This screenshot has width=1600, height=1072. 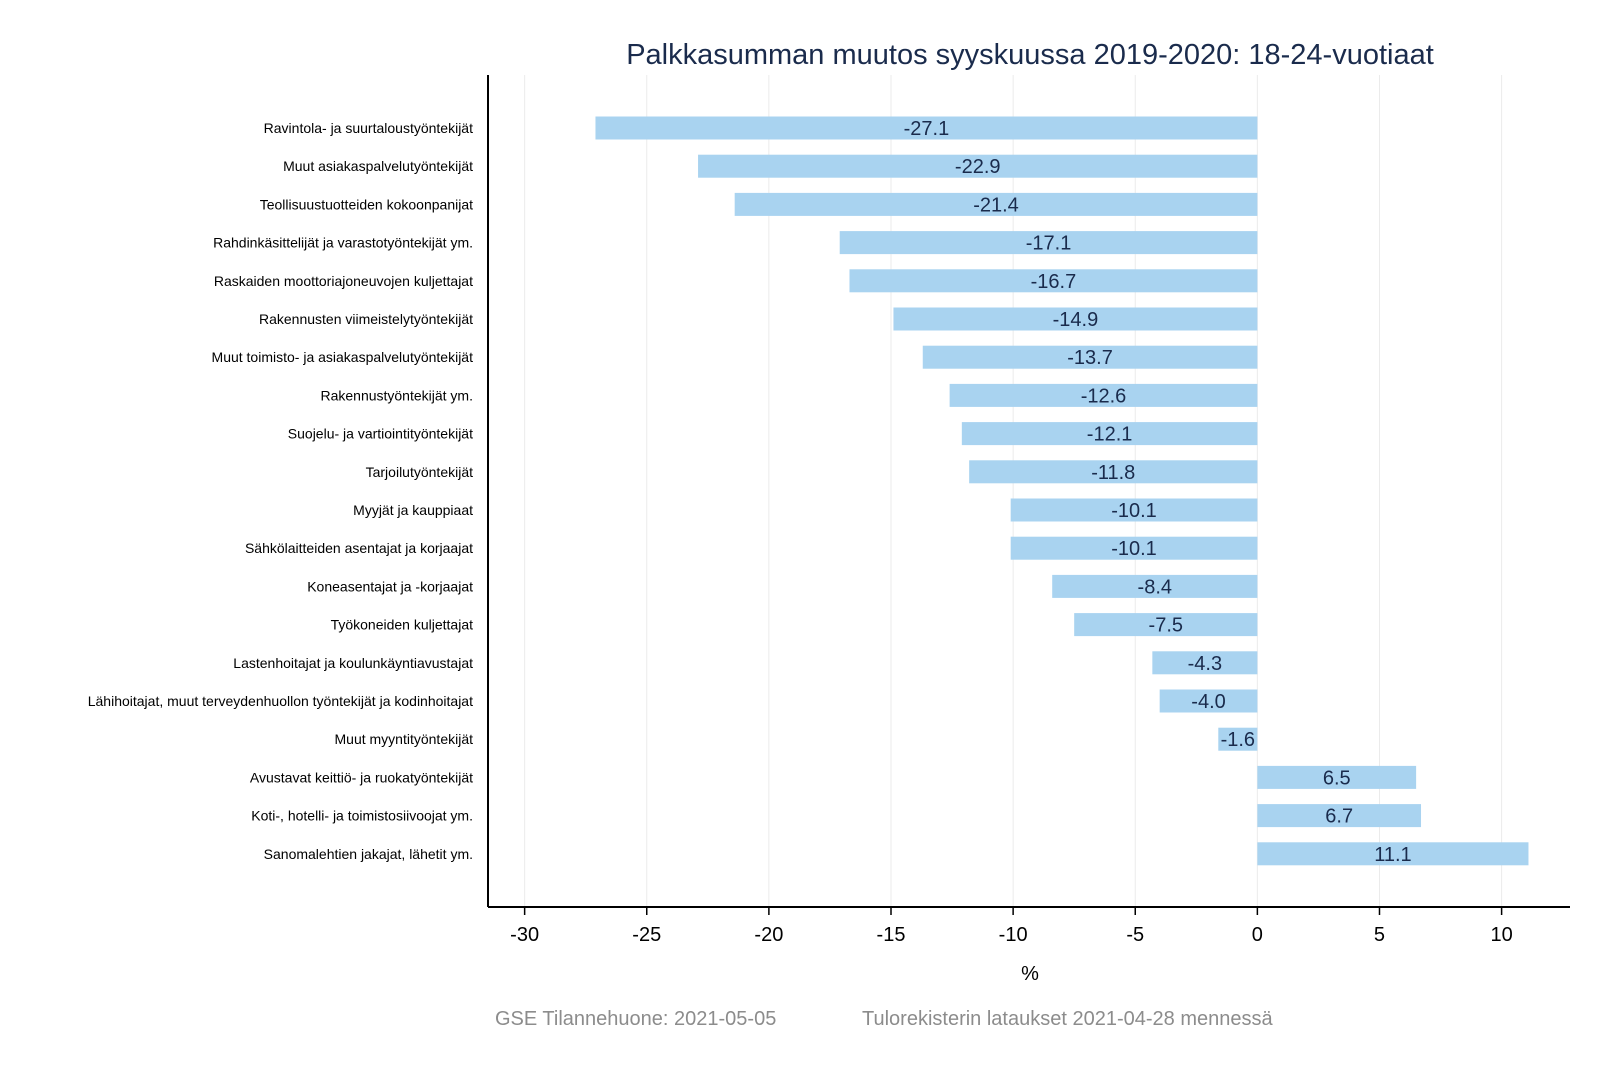 I want to click on x-tick-label: -30, so click(x=524, y=935).